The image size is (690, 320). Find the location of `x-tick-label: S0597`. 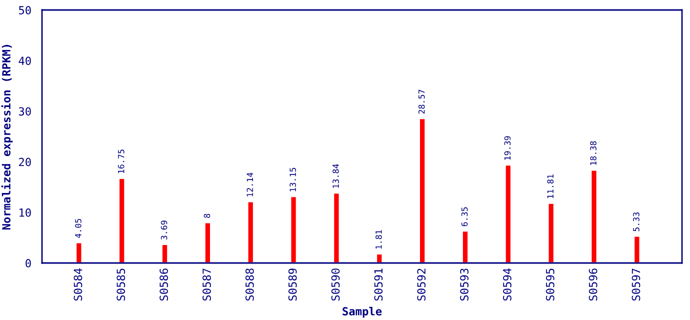

x-tick-label: S0597 is located at coordinates (636, 284).